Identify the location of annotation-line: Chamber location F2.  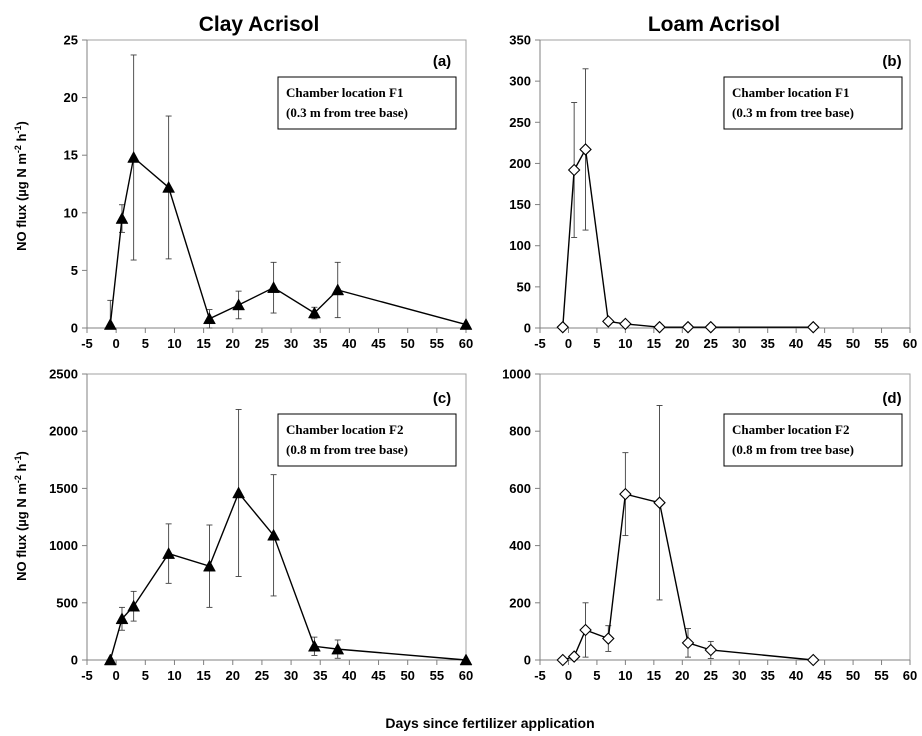
(344, 429).